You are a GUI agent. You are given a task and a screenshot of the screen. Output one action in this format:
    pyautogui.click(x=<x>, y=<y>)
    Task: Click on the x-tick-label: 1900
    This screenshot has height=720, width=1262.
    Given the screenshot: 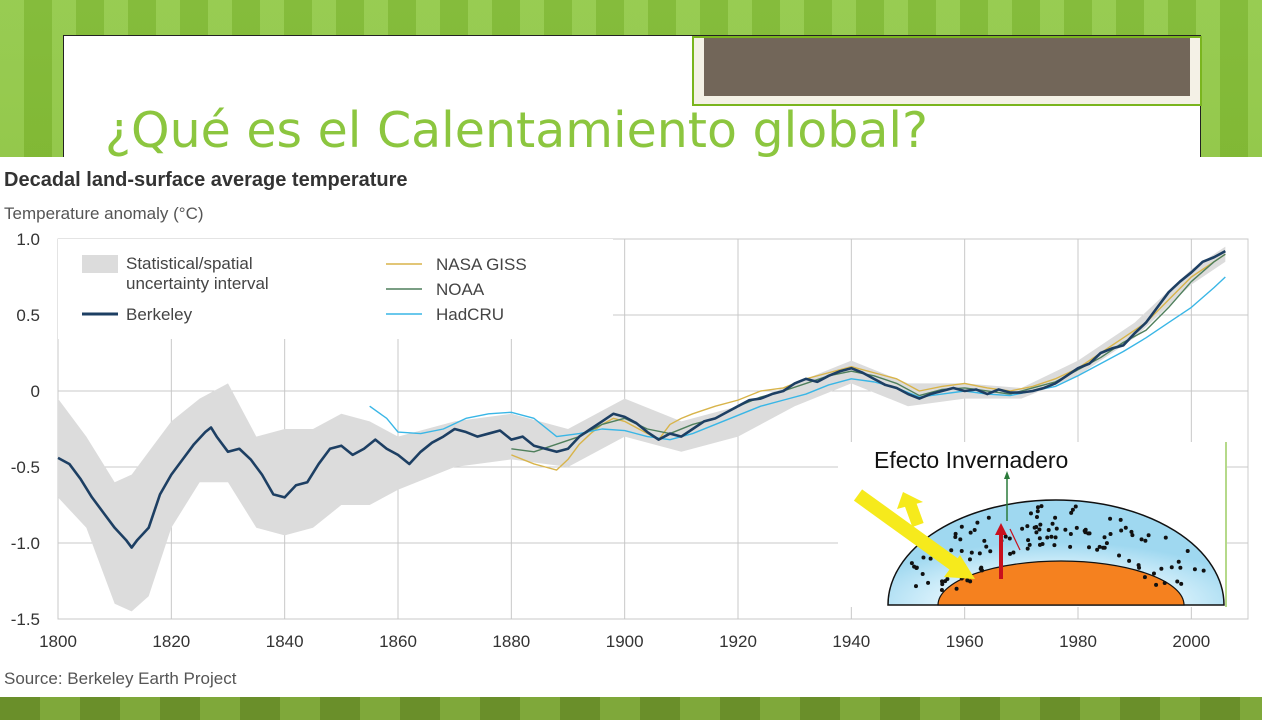 What is the action you would take?
    pyautogui.click(x=625, y=641)
    